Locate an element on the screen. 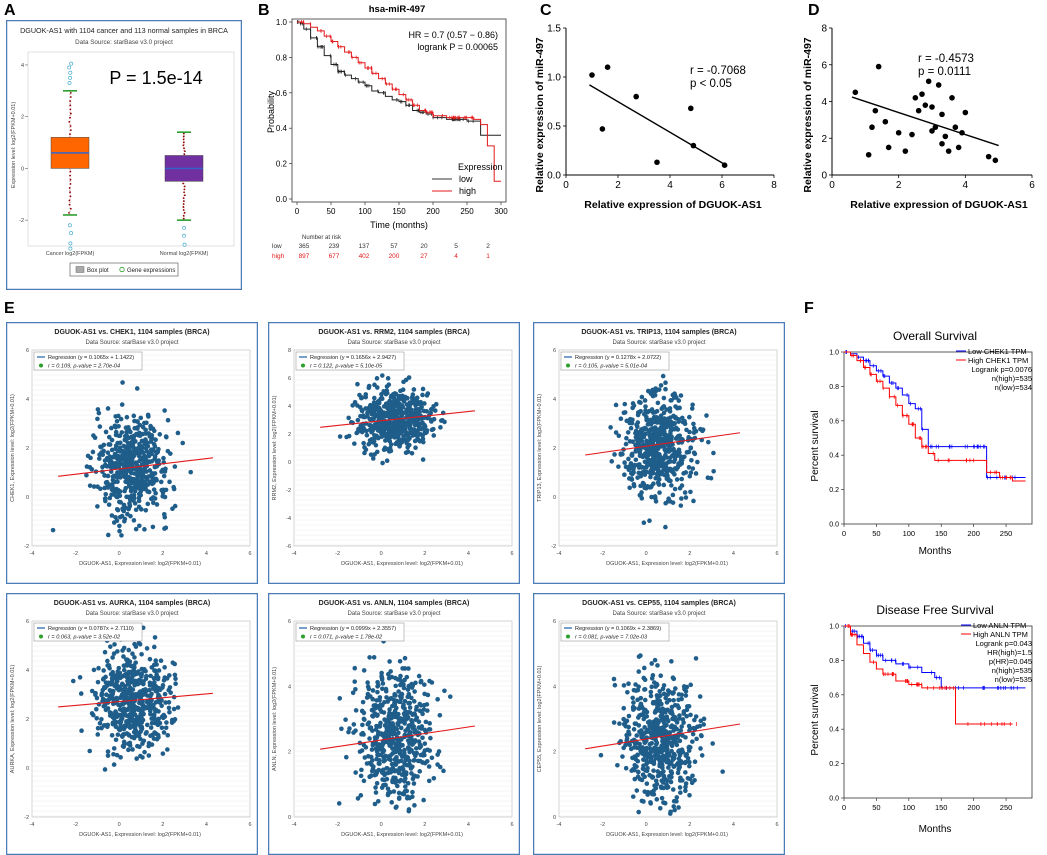  panel-f-xtick-label: 0 is located at coordinates (844, 533).